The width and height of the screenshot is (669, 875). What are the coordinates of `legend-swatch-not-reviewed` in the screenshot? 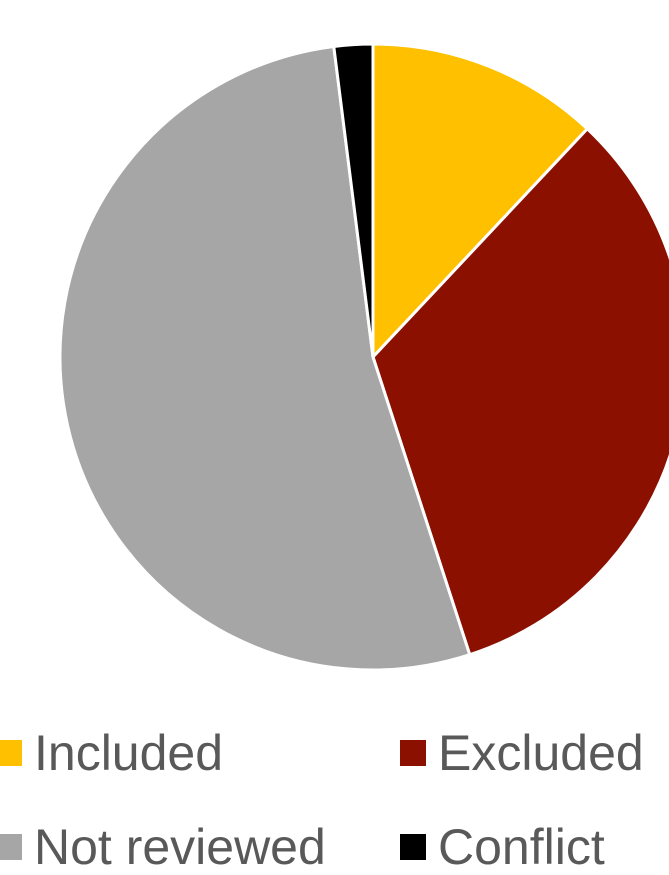 It's located at (11, 847).